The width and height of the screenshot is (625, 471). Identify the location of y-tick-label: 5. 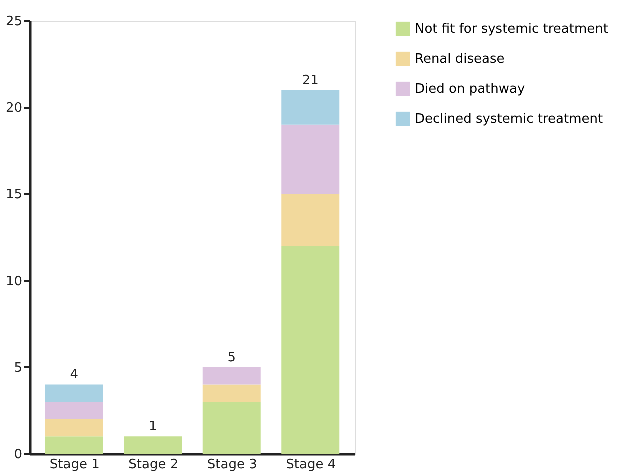
(18, 368).